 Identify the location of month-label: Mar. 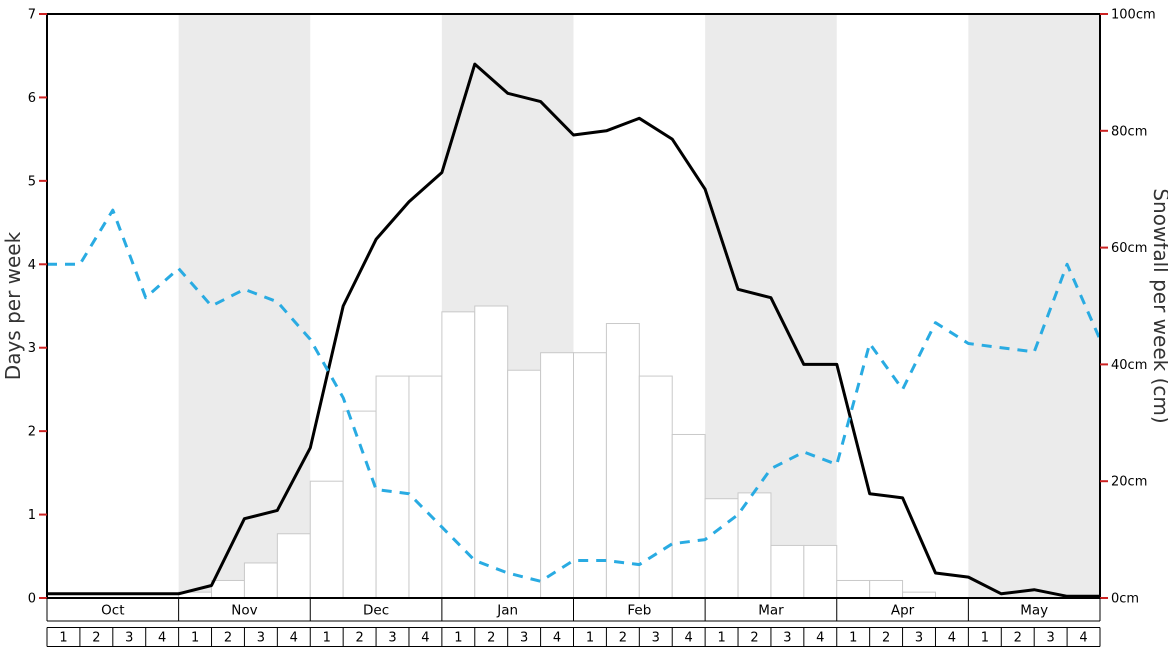
(771, 611).